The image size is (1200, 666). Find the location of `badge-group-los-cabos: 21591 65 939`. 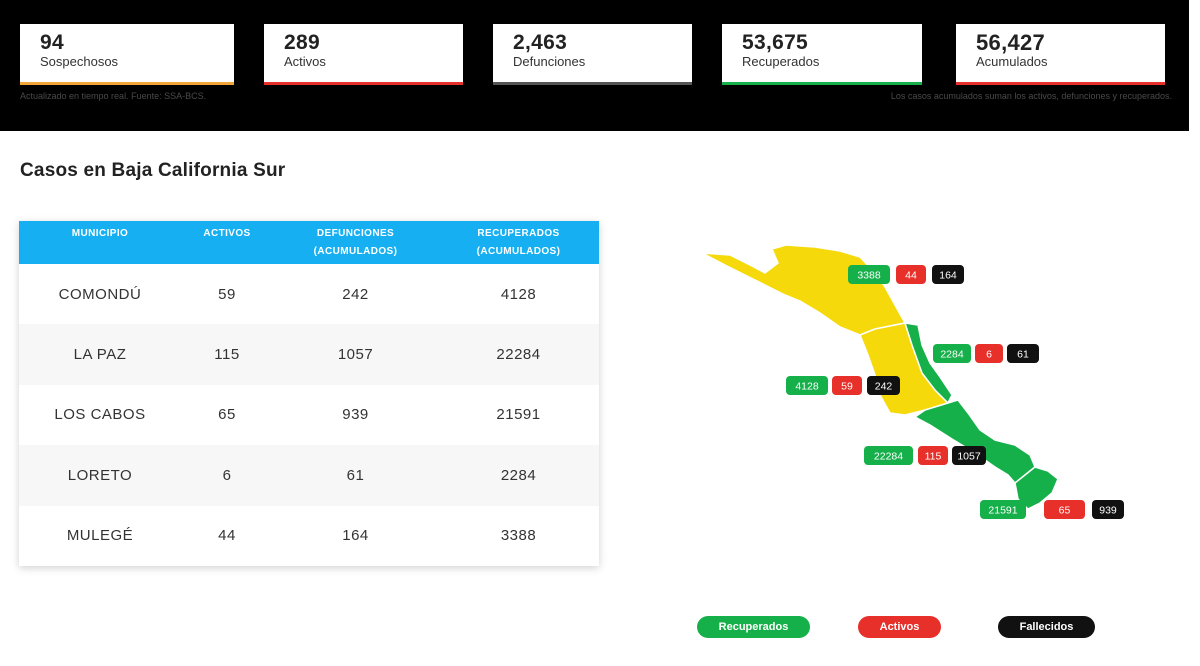

badge-group-los-cabos: 21591 65 939 is located at coordinates (1052, 509).